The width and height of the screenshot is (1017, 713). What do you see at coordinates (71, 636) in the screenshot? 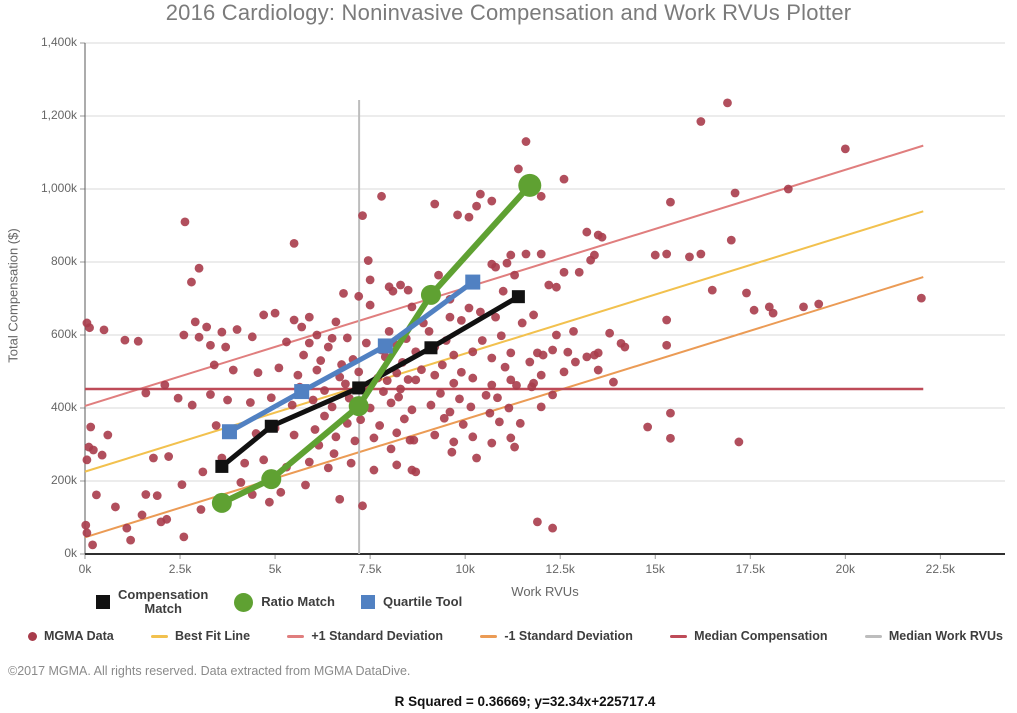
I see `legend-item-mgma-data: MGMA Data` at bounding box center [71, 636].